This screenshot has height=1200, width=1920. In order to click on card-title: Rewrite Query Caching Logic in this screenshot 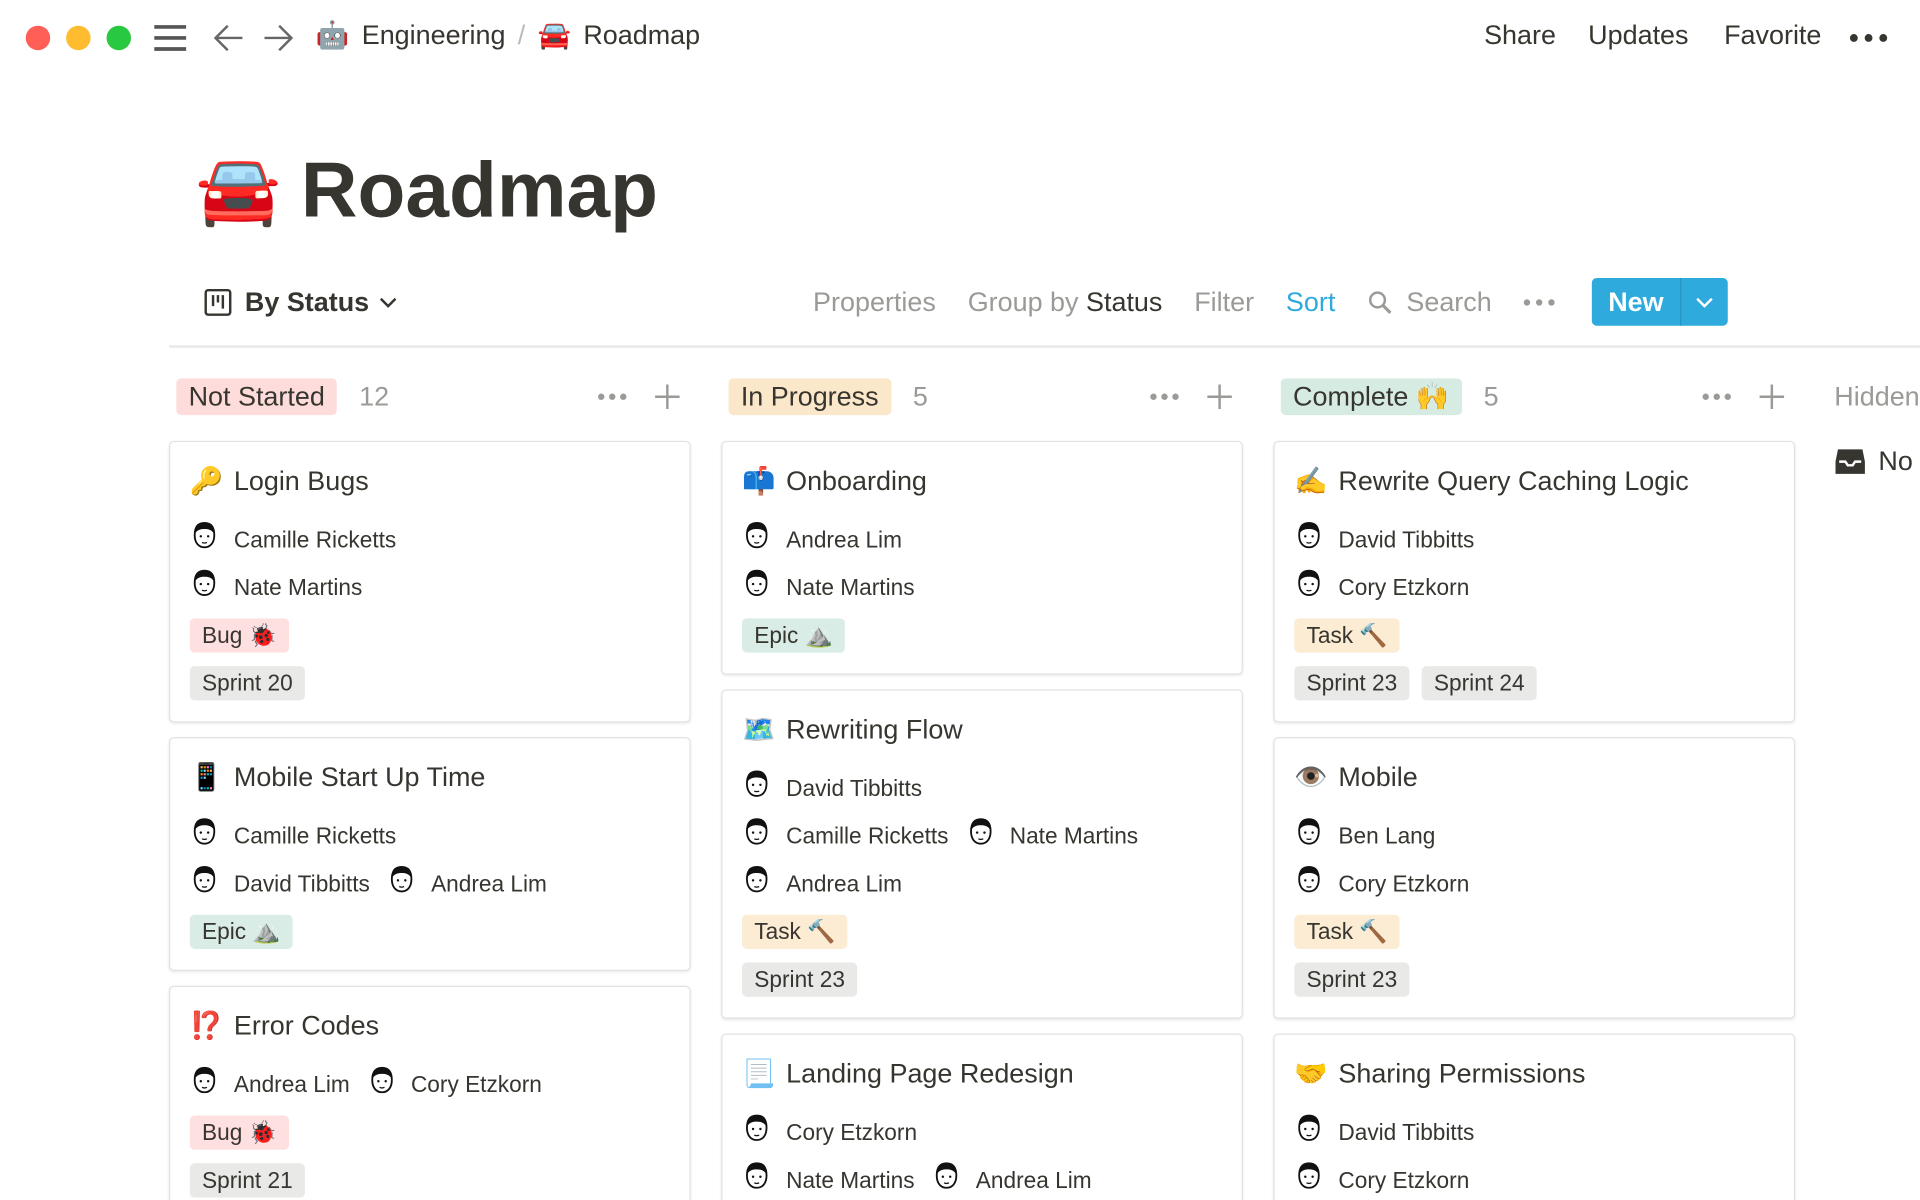, I will do `click(1513, 480)`.